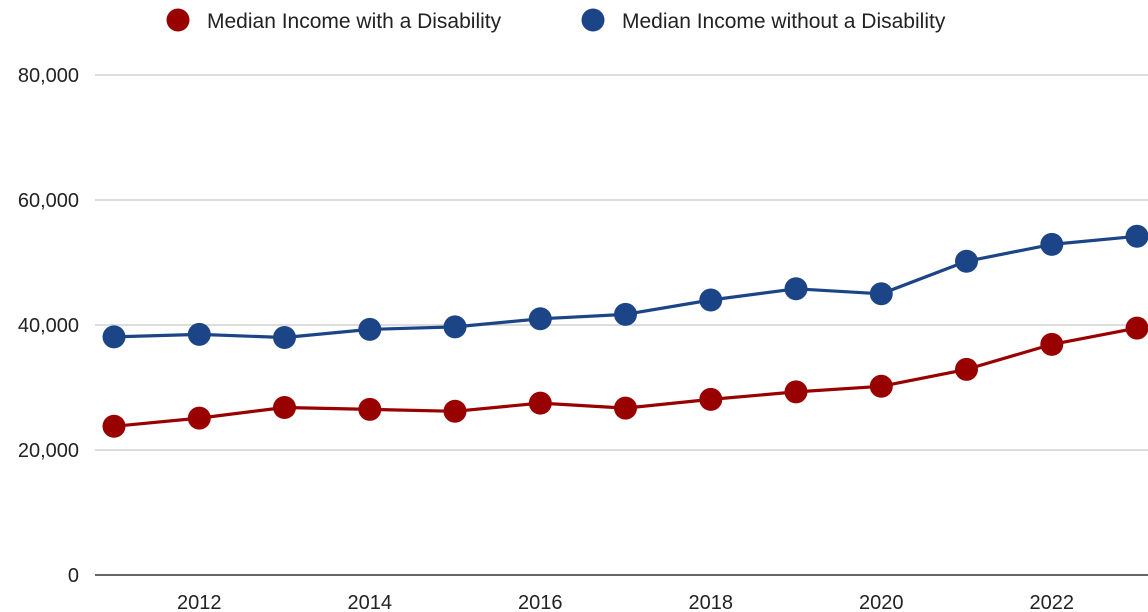 Image resolution: width=1148 pixels, height=612 pixels. What do you see at coordinates (48, 326) in the screenshot?
I see `y-tick-label: 40,000` at bounding box center [48, 326].